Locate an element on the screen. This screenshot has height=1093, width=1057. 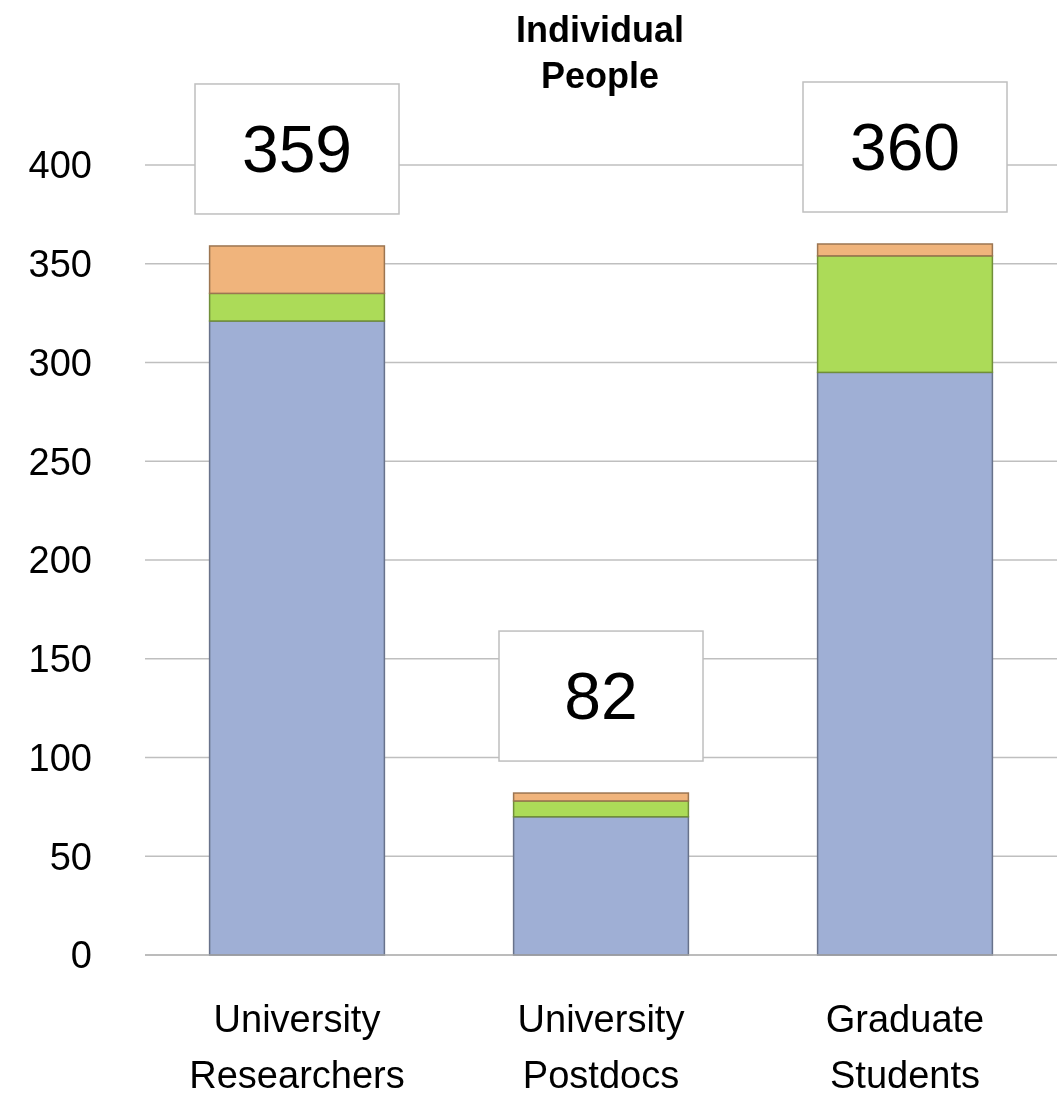
y-tick-label: 100 is located at coordinates (60, 757).